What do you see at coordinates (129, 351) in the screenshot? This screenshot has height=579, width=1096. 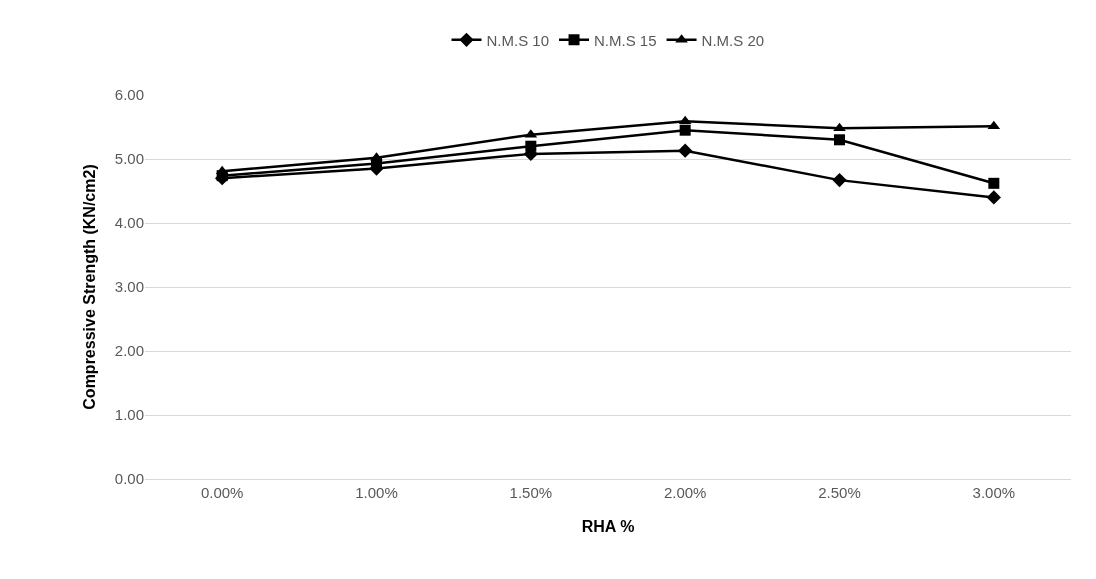 I see `y-tick-label: 2.00` at bounding box center [129, 351].